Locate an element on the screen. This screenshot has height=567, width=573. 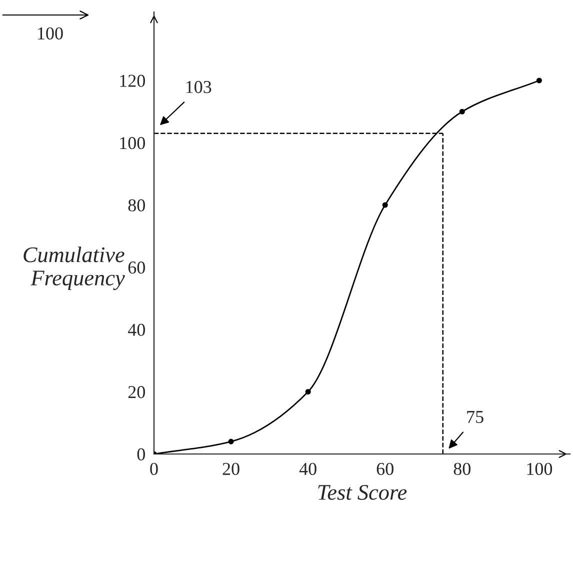
y-tick-label: 100 is located at coordinates (132, 143).